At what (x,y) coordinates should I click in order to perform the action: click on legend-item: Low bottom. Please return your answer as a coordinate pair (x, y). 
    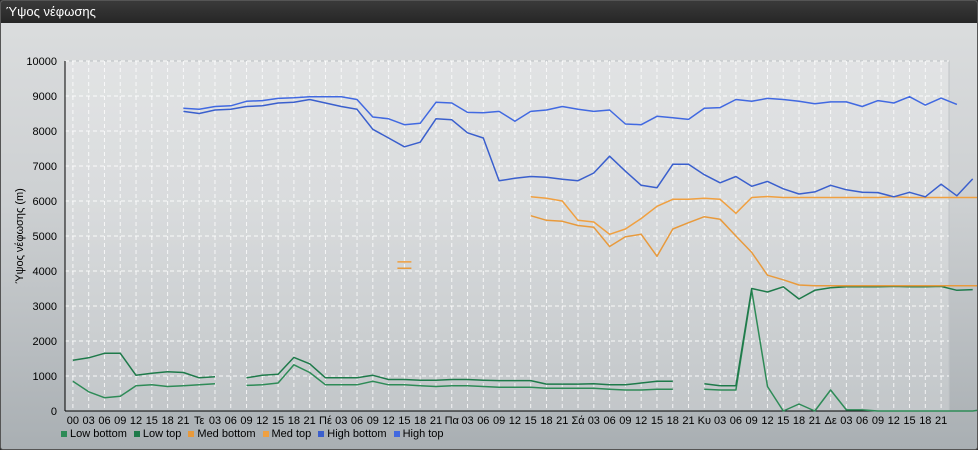
    Looking at the image, I should click on (94, 434).